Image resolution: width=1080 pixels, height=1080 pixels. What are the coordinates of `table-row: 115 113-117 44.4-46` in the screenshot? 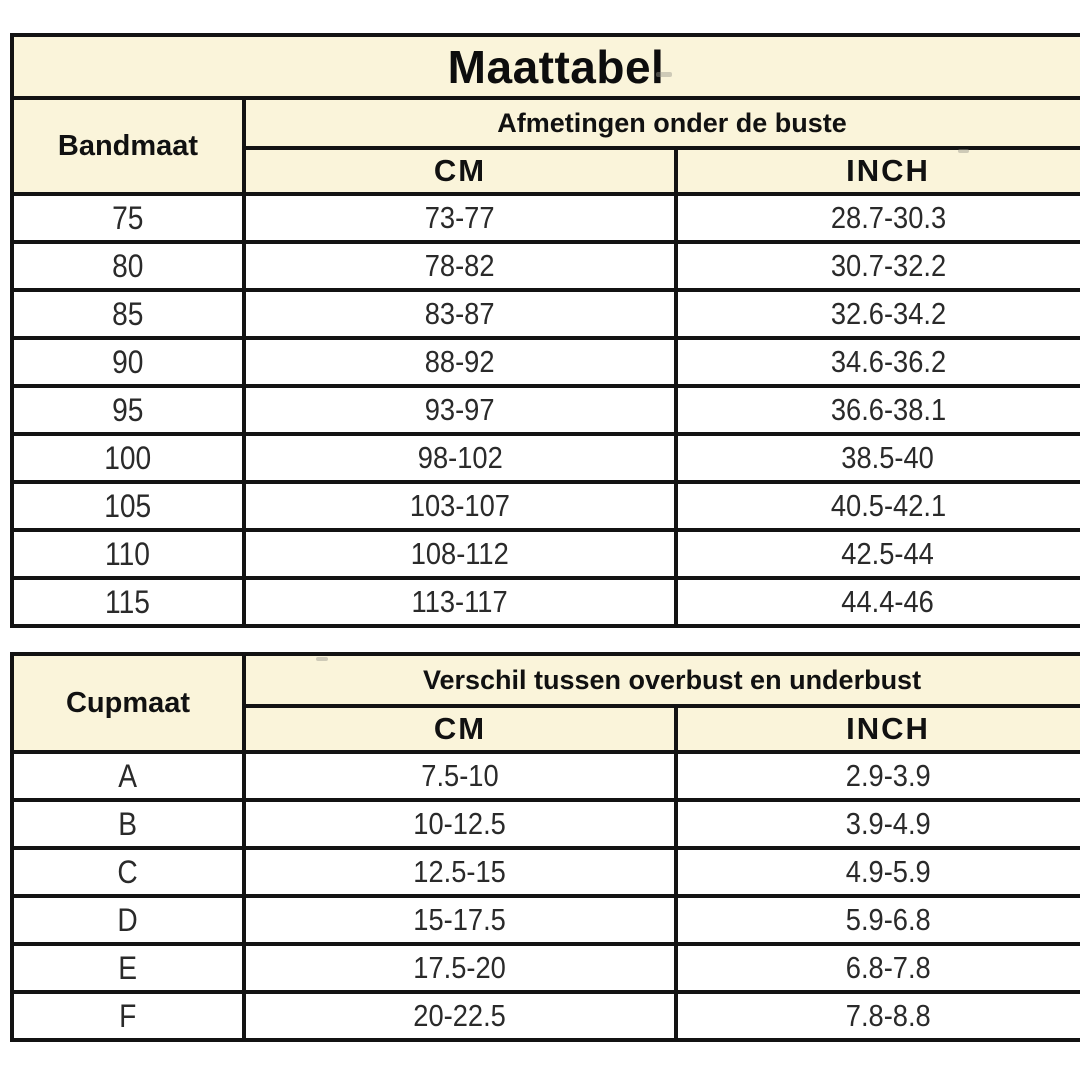 It's located at (545, 602).